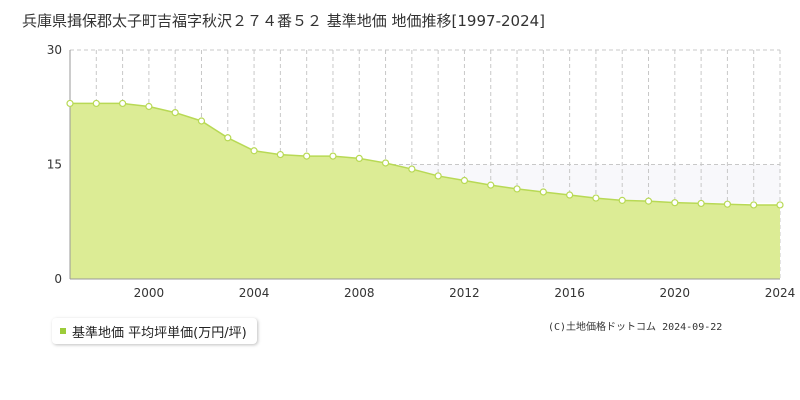 The image size is (800, 400). I want to click on x-tick-label: 2012, so click(464, 293).